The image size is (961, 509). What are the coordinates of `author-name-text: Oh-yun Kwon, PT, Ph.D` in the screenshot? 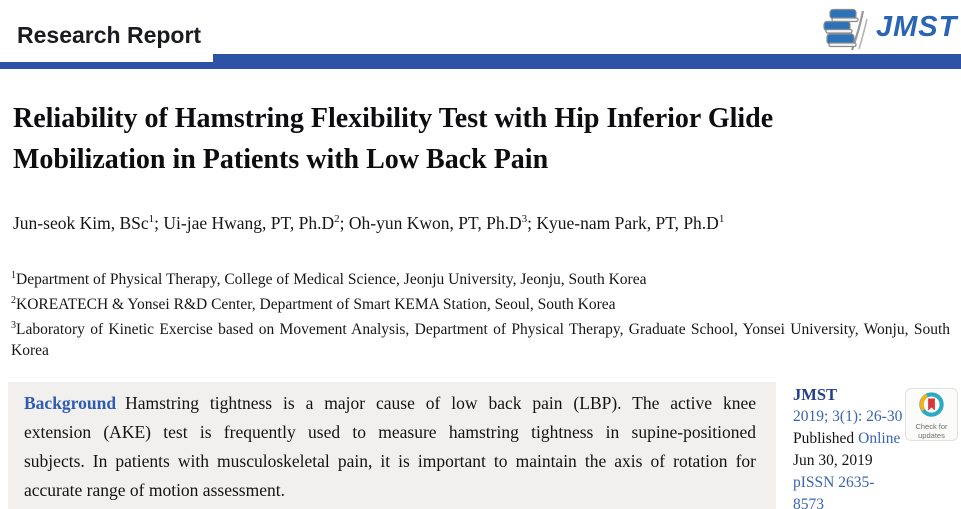 It's located at (435, 223).